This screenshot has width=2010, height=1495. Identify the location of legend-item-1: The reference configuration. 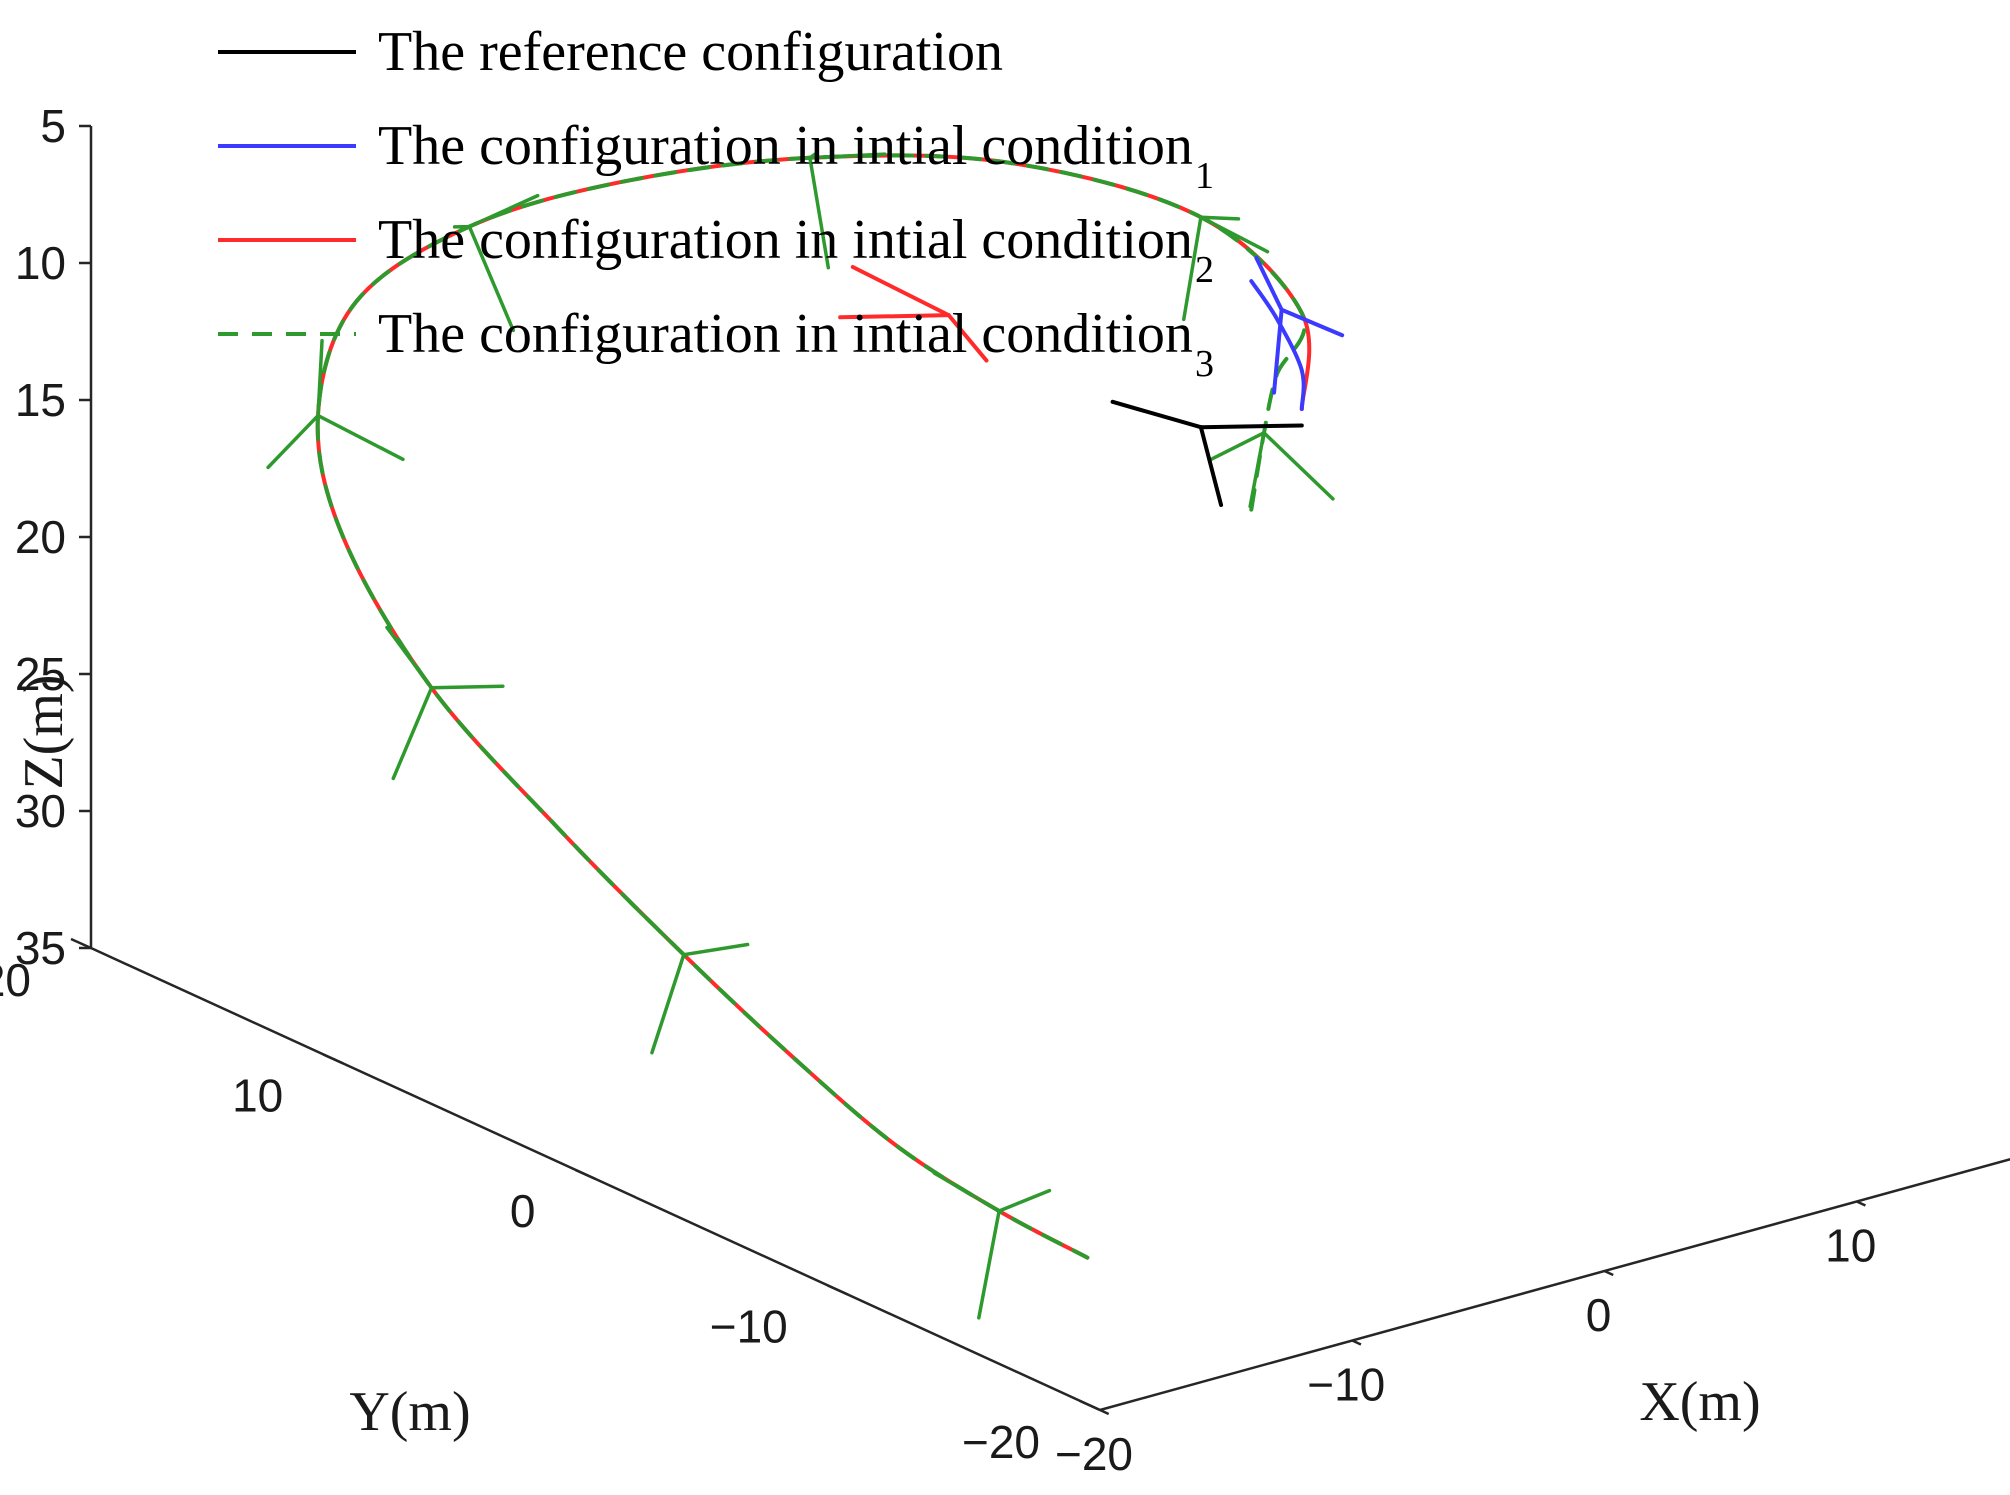
(610, 52).